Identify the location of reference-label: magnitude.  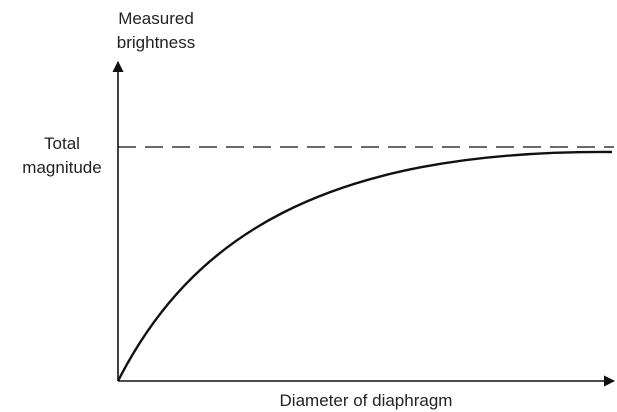
(61, 167).